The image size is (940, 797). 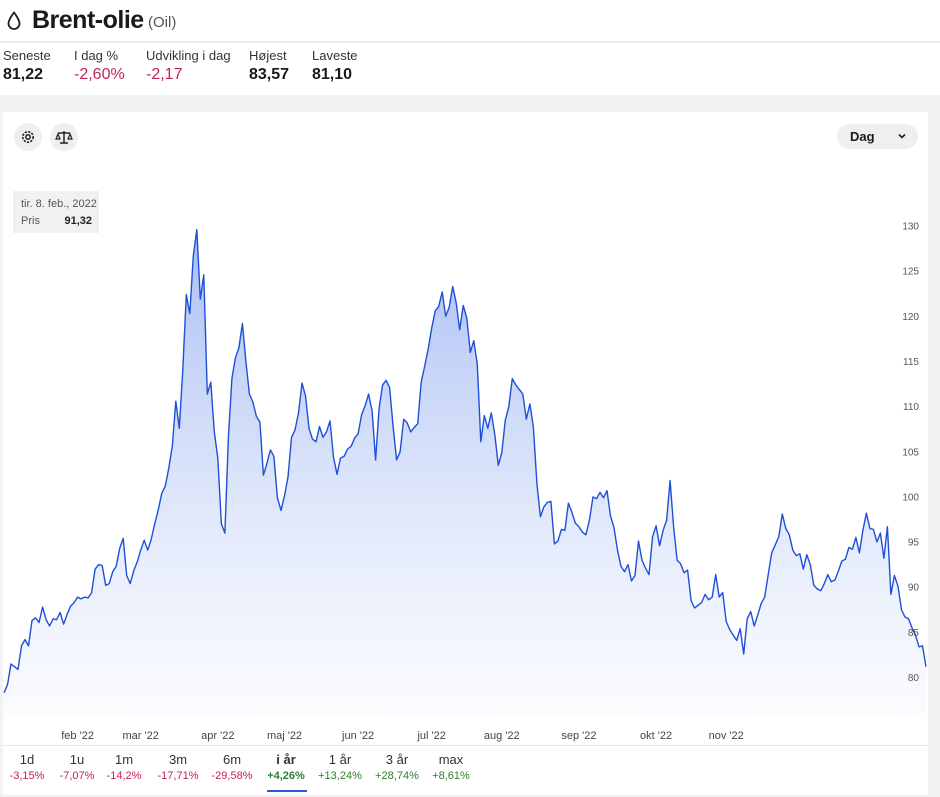 What do you see at coordinates (914, 633) in the screenshot?
I see `y-tick-label: 85` at bounding box center [914, 633].